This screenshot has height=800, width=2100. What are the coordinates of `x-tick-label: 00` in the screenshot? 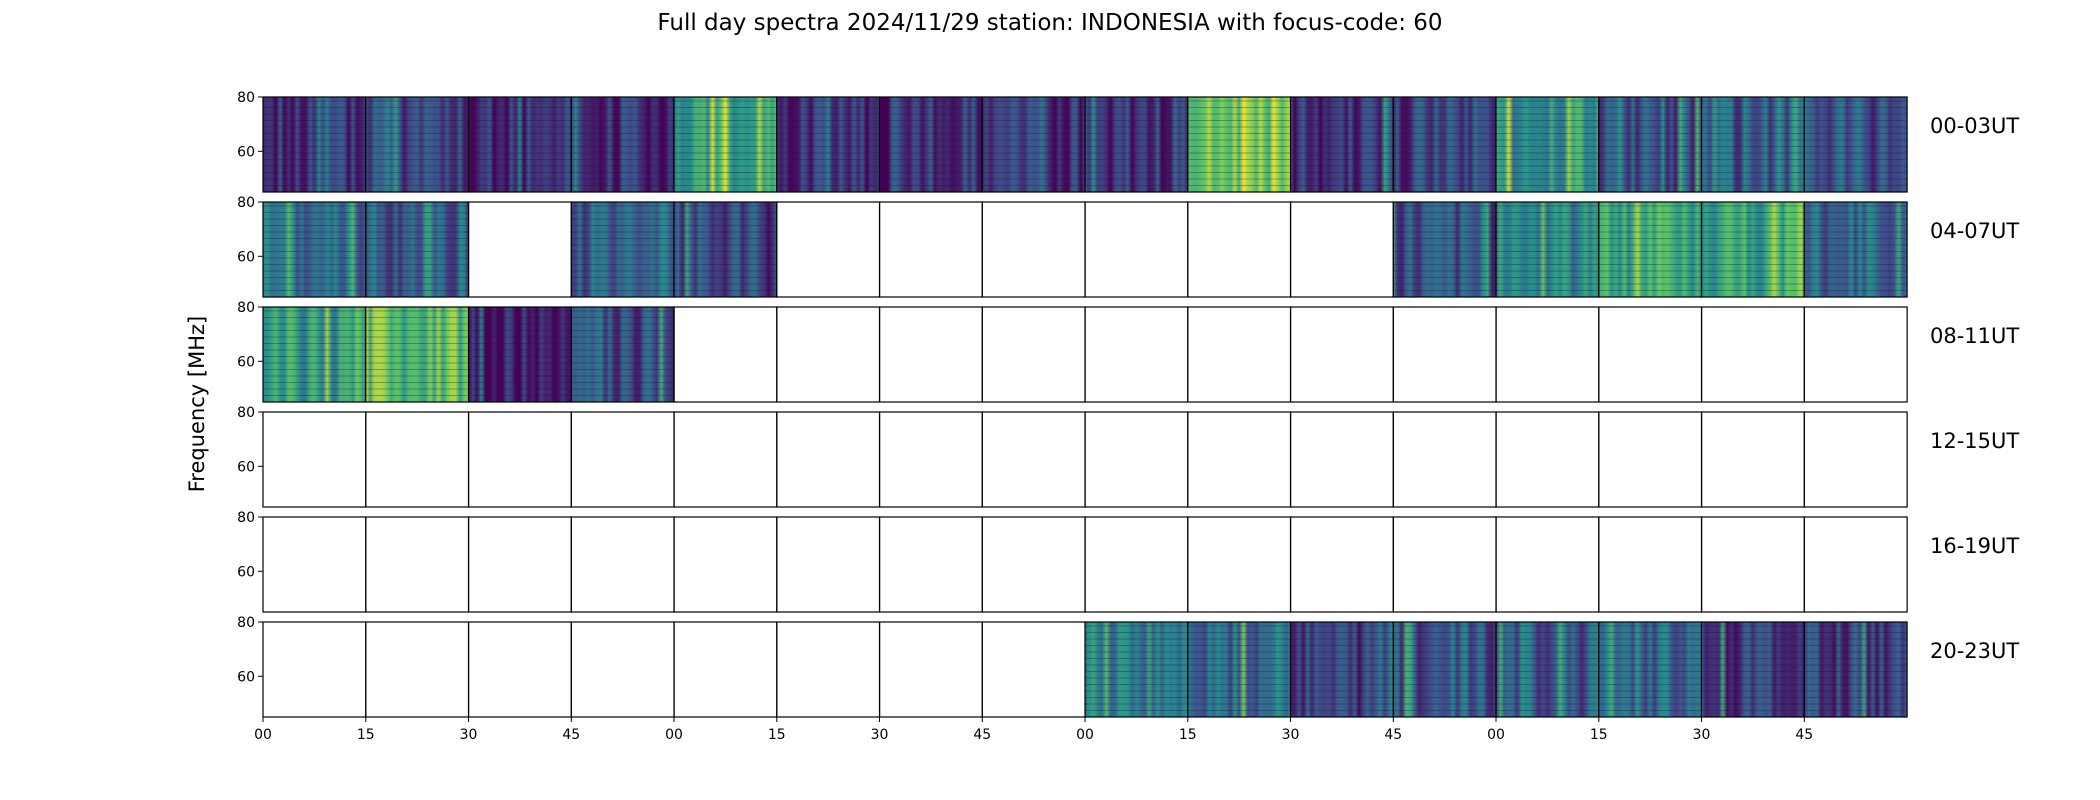 It's located at (1496, 735).